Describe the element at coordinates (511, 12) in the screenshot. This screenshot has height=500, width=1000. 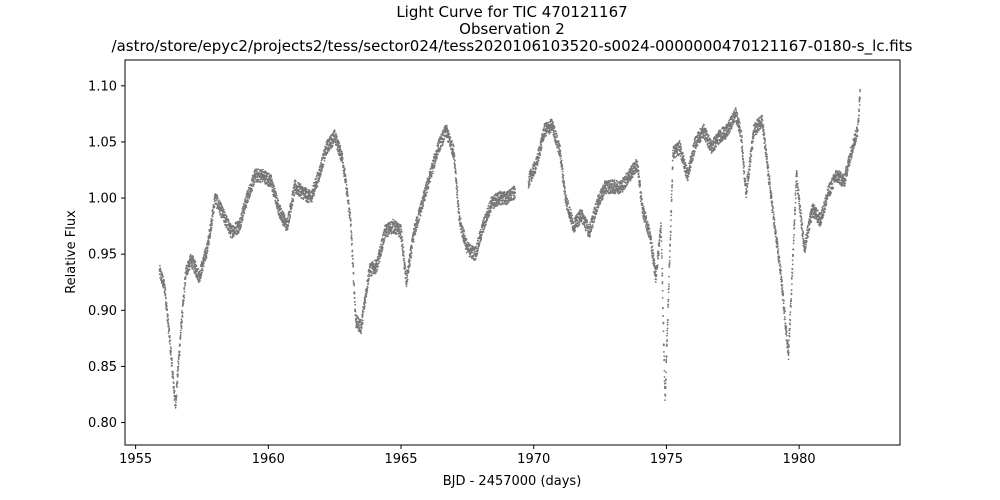
I see `chart-title-line-1: Light Curve for TIC 470121167` at that location.